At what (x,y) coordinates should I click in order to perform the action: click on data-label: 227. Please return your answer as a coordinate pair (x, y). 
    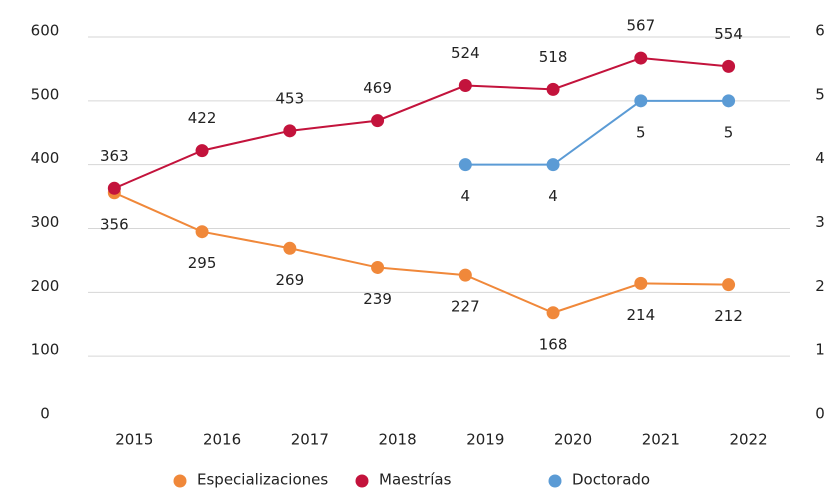
    Looking at the image, I should click on (465, 307).